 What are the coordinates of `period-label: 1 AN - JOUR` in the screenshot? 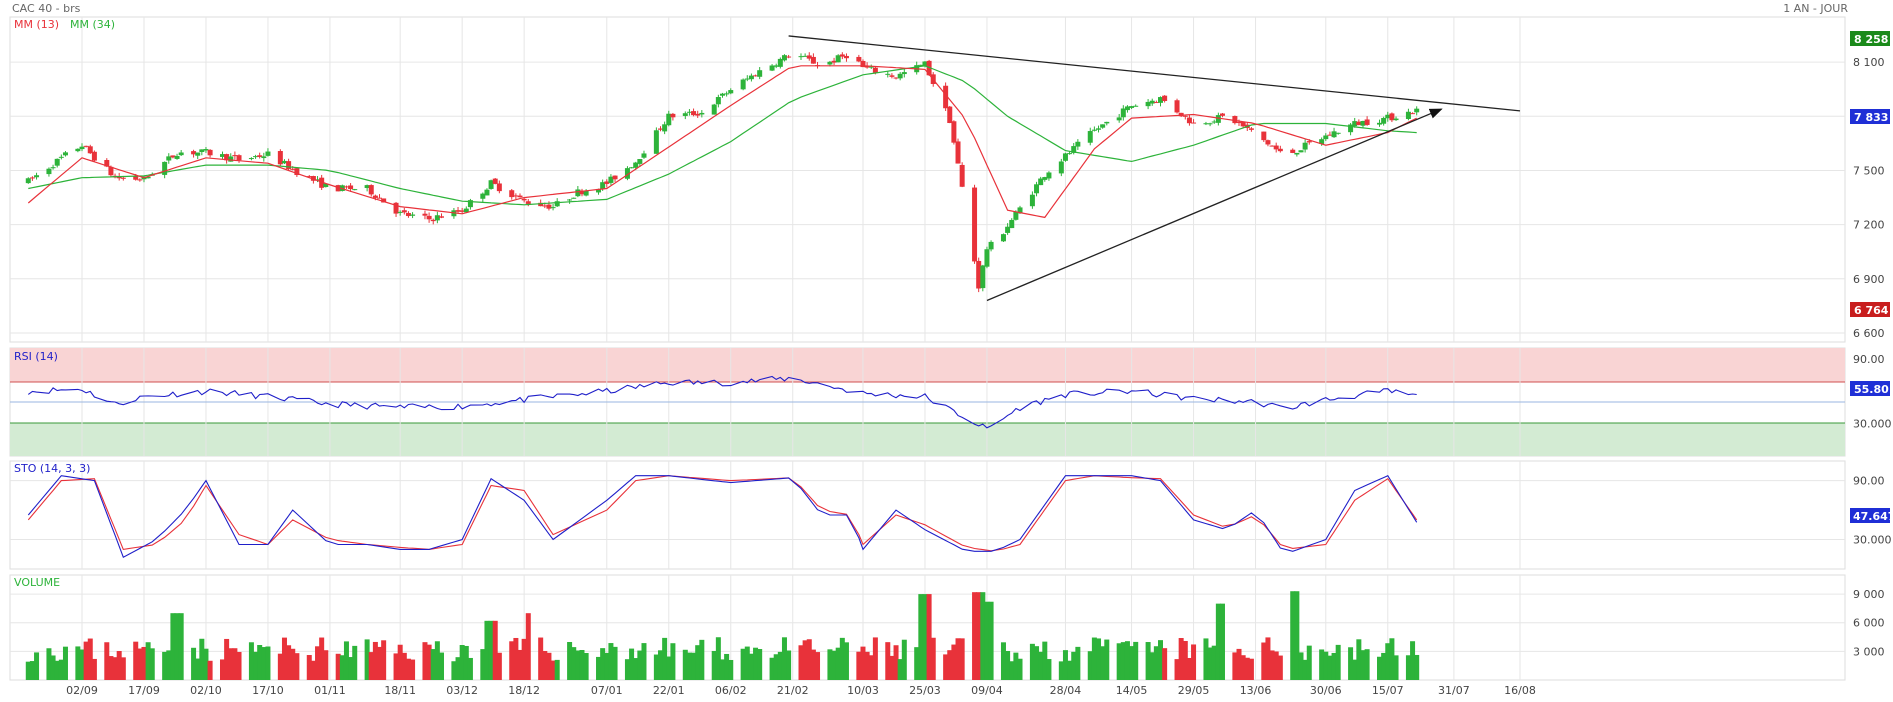 It's located at (1815, 8).